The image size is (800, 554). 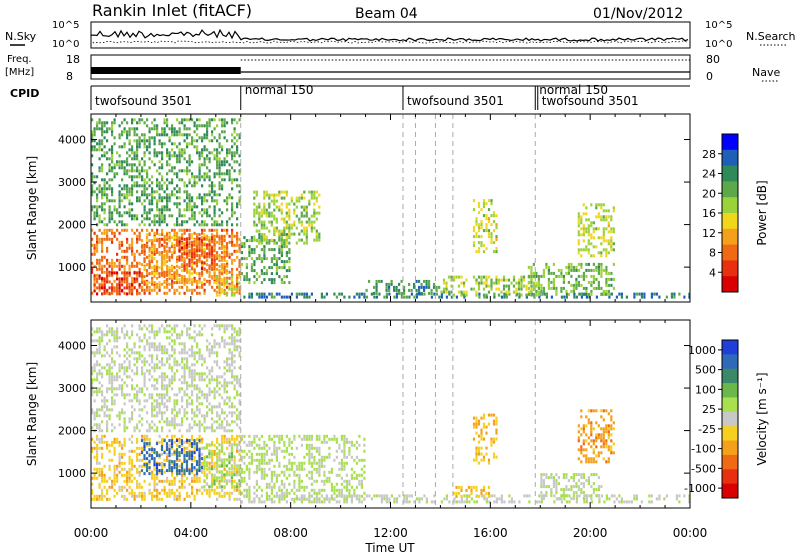 What do you see at coordinates (73, 59) in the screenshot?
I see `freq-tick-top: 18` at bounding box center [73, 59].